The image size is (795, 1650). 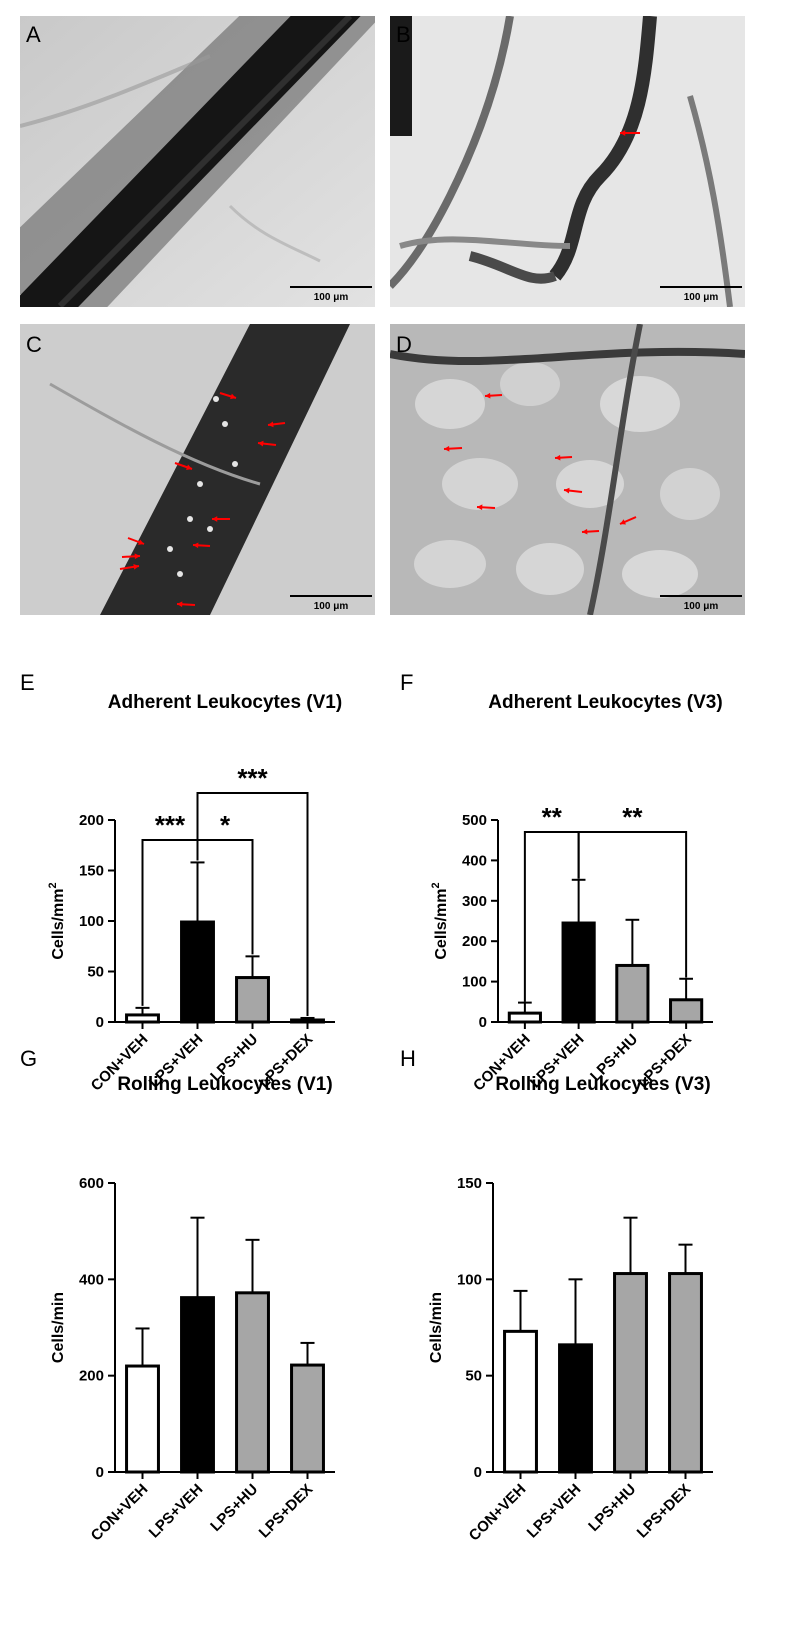 What do you see at coordinates (474, 901) in the screenshot?
I see `y-tick-label: 300` at bounding box center [474, 901].